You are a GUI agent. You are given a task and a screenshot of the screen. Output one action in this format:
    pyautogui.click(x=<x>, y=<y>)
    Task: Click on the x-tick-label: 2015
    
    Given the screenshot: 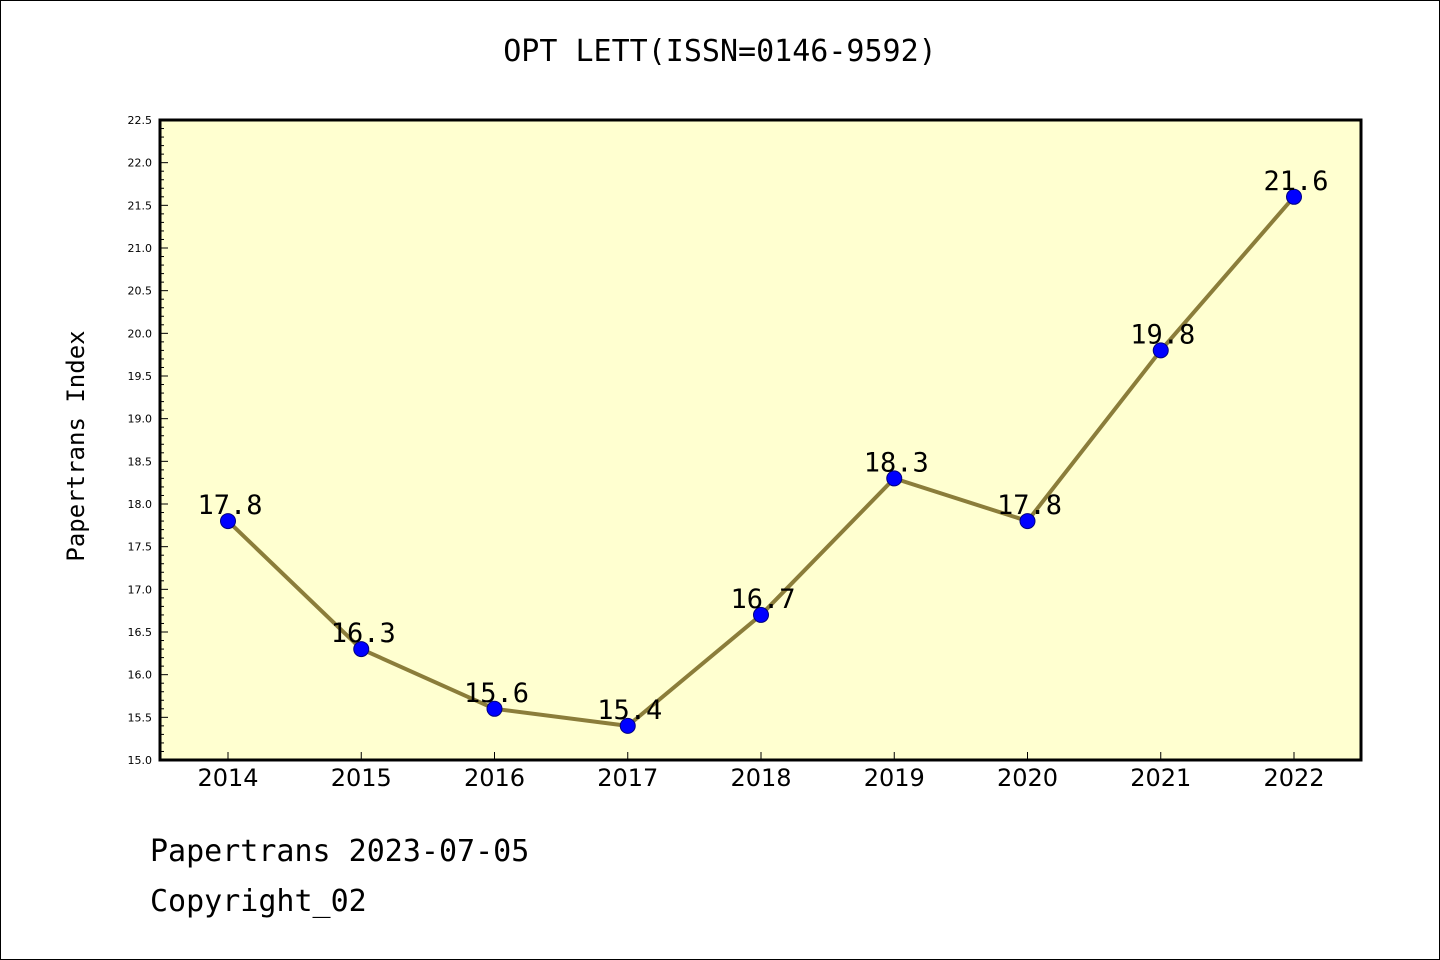 What is the action you would take?
    pyautogui.click(x=361, y=778)
    